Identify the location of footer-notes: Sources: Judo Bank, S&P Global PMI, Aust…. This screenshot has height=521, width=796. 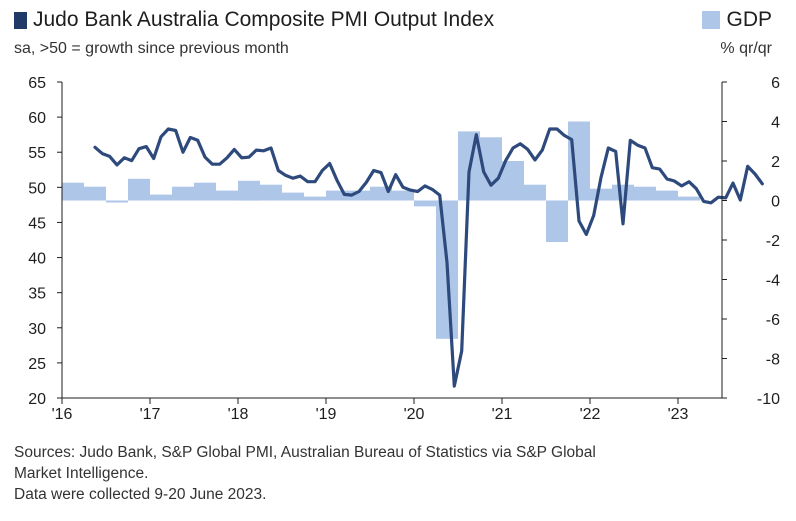
(399, 473).